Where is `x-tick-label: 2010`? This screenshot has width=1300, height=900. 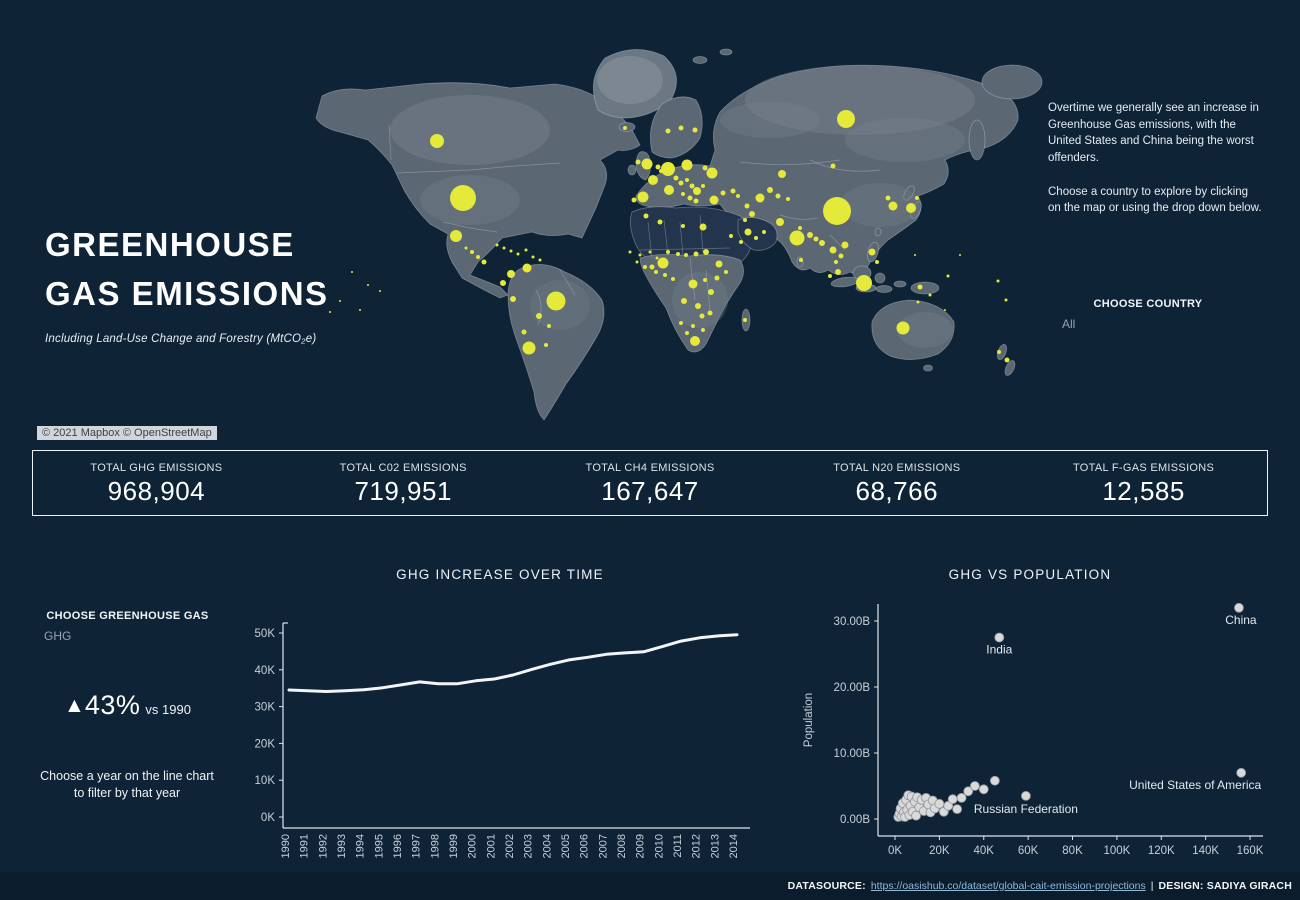
x-tick-label: 2010 is located at coordinates (659, 846).